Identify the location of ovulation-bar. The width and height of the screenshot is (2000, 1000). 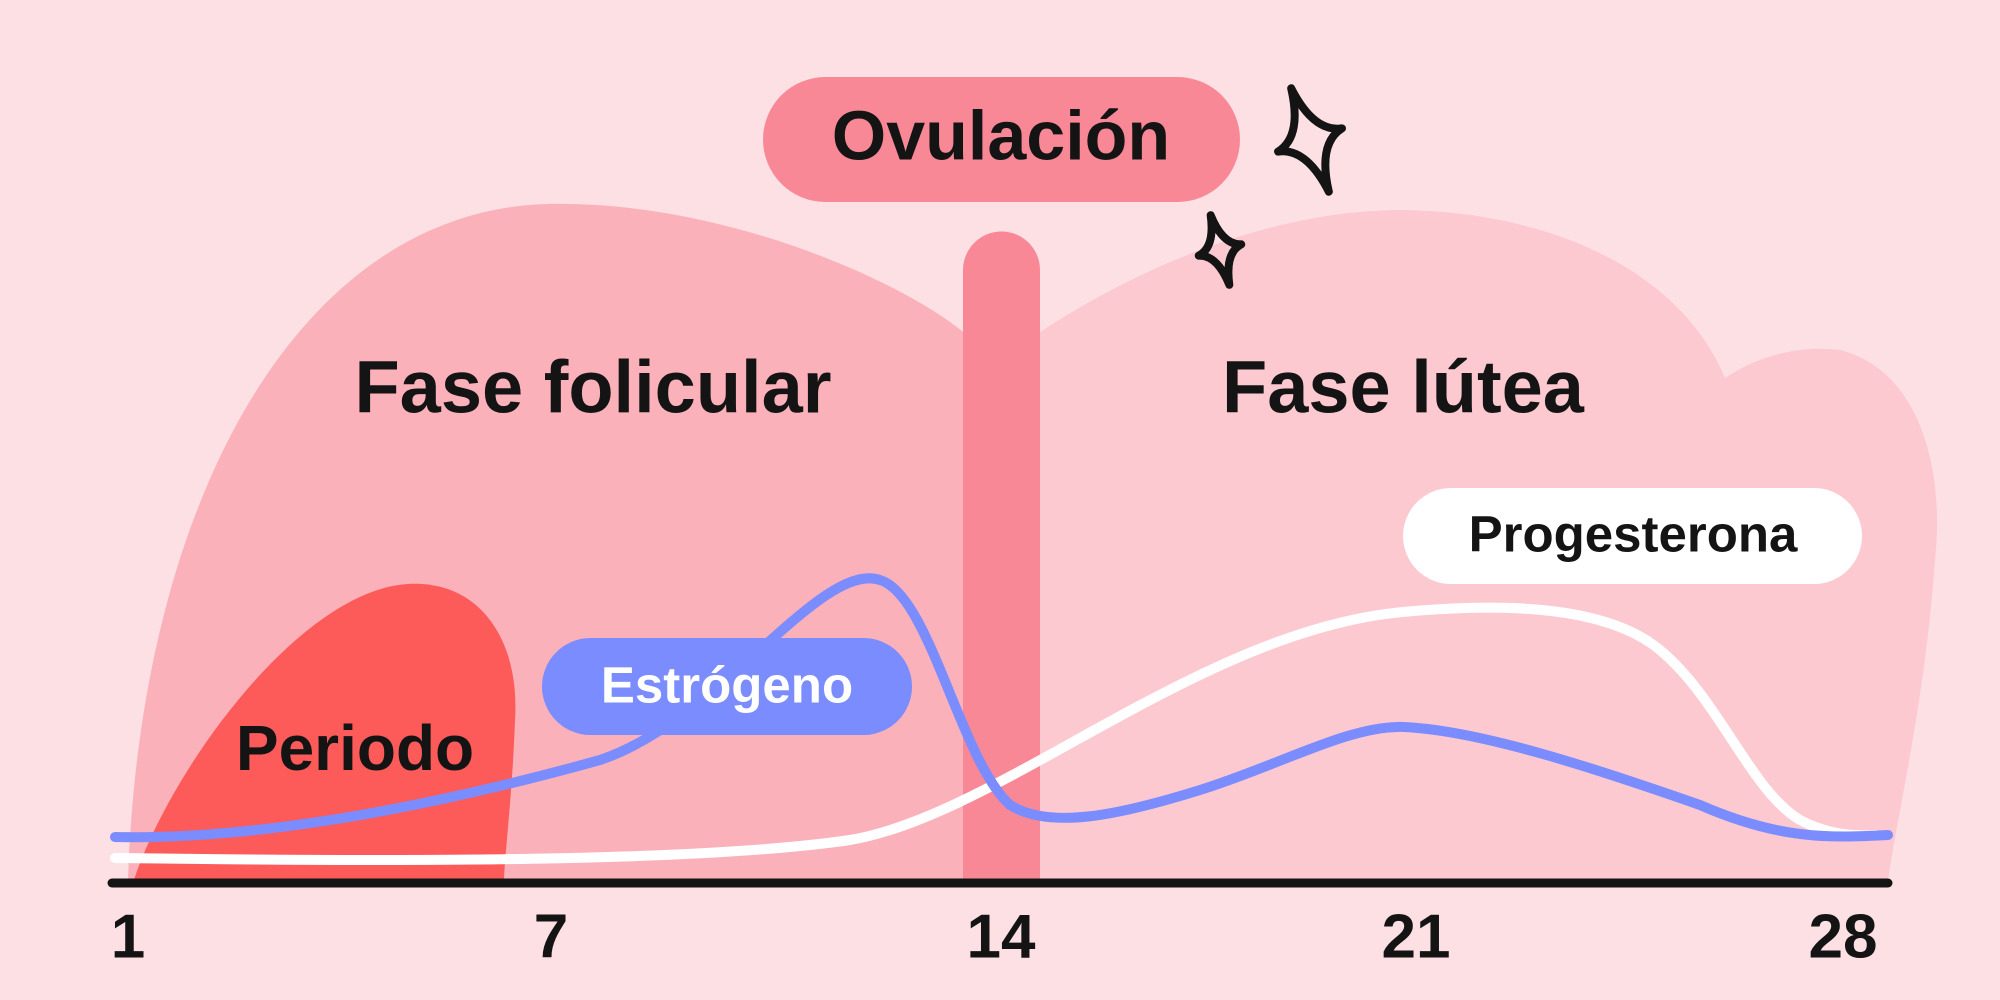
(1001, 555).